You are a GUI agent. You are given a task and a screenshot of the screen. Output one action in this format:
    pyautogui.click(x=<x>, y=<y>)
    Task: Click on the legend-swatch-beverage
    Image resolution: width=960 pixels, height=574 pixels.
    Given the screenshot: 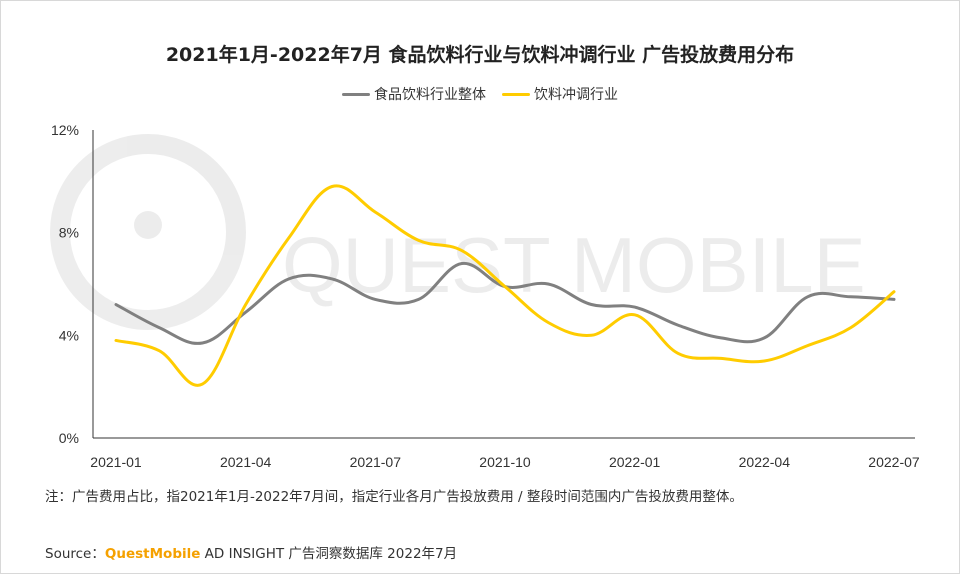 What is the action you would take?
    pyautogui.click(x=516, y=94)
    